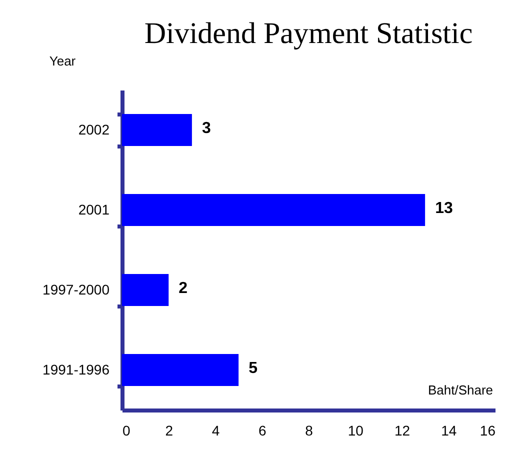 This screenshot has width=508, height=461. I want to click on x-tick-label: 4, so click(216, 430).